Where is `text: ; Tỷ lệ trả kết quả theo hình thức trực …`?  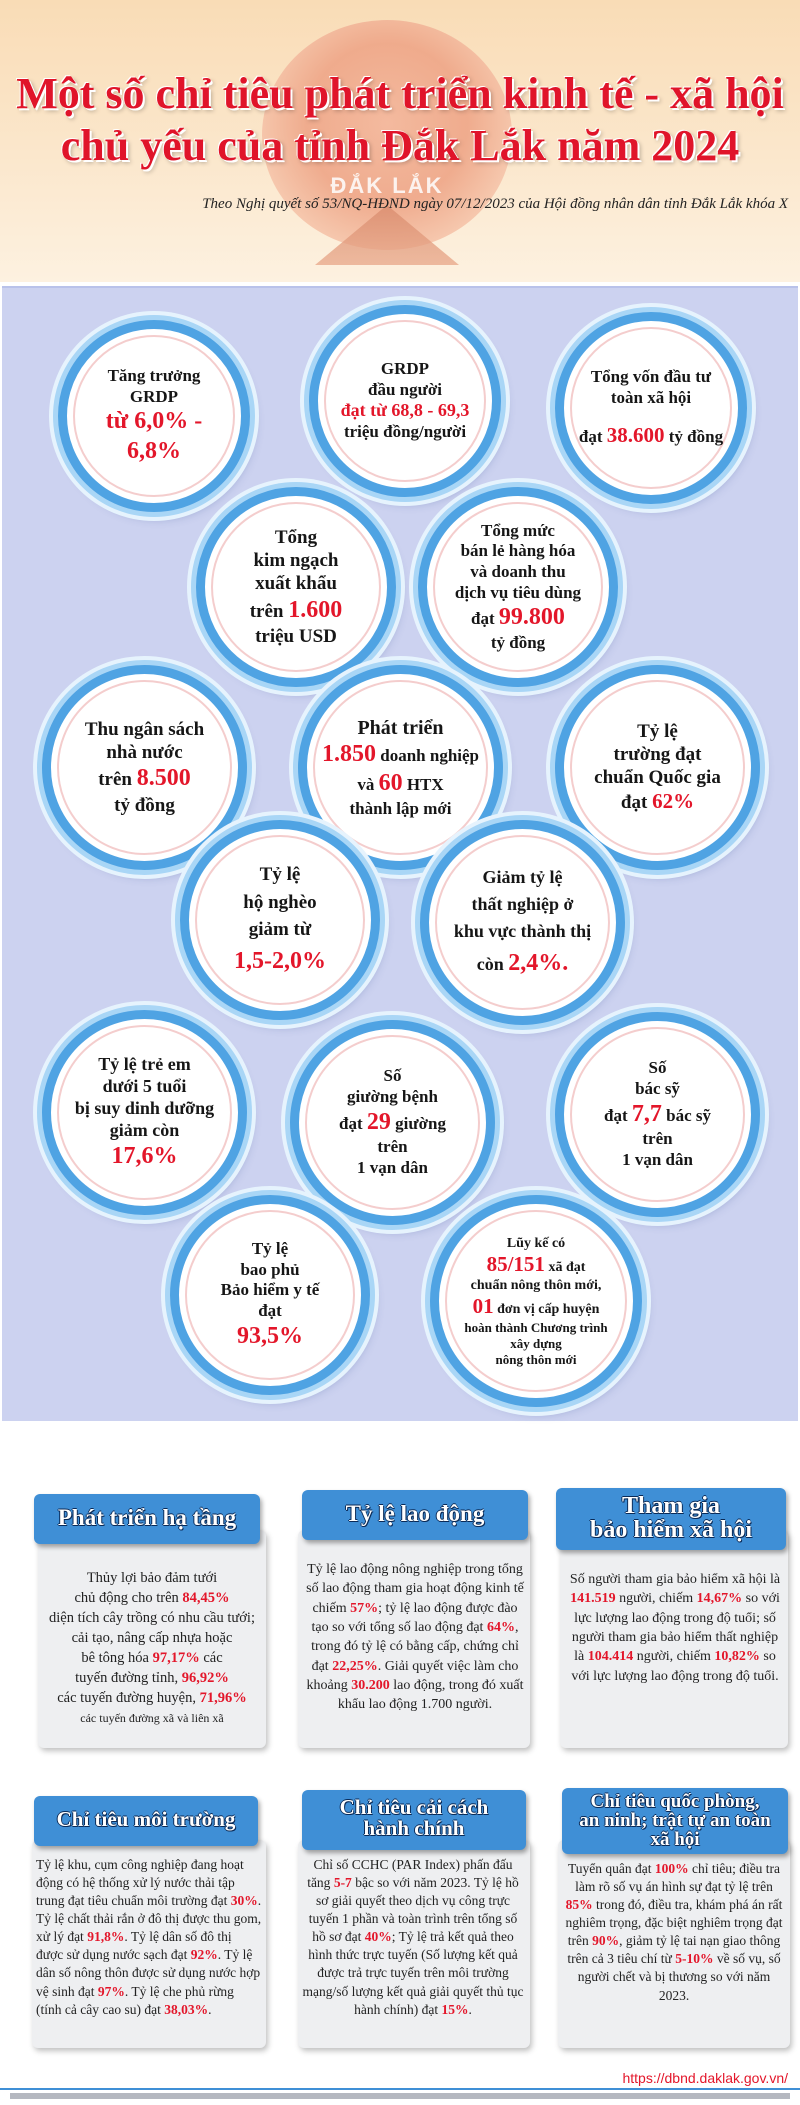 text: ; Tỷ lệ trả kết quả theo hình thức trực … is located at coordinates (413, 1973).